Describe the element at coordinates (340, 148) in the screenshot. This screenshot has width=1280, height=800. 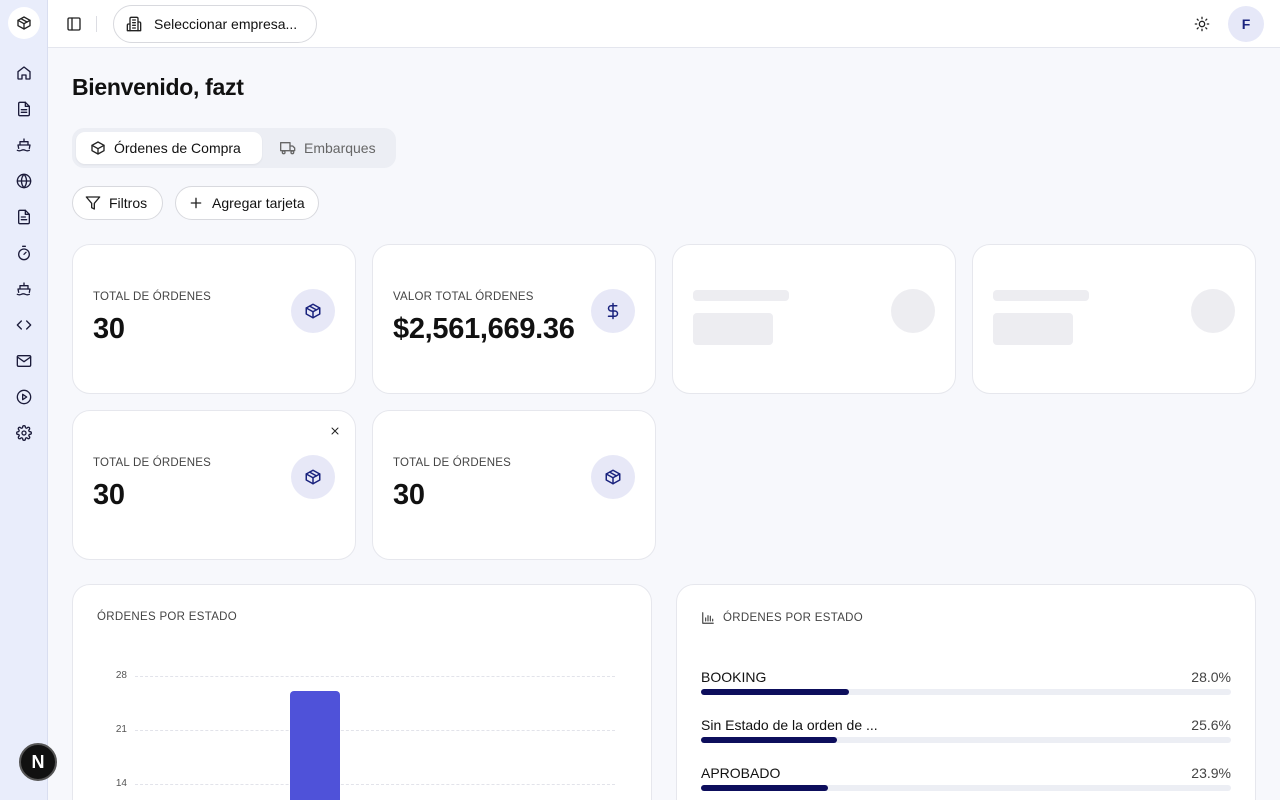
I see `tab-label: Embarques` at that location.